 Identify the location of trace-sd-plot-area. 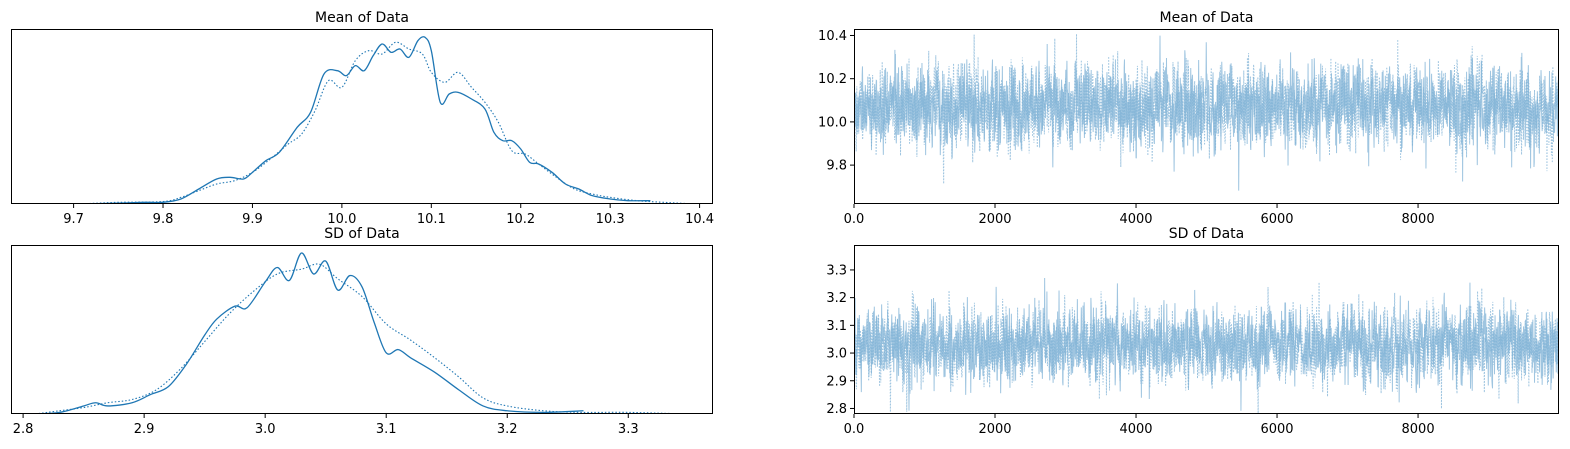
(1206, 345).